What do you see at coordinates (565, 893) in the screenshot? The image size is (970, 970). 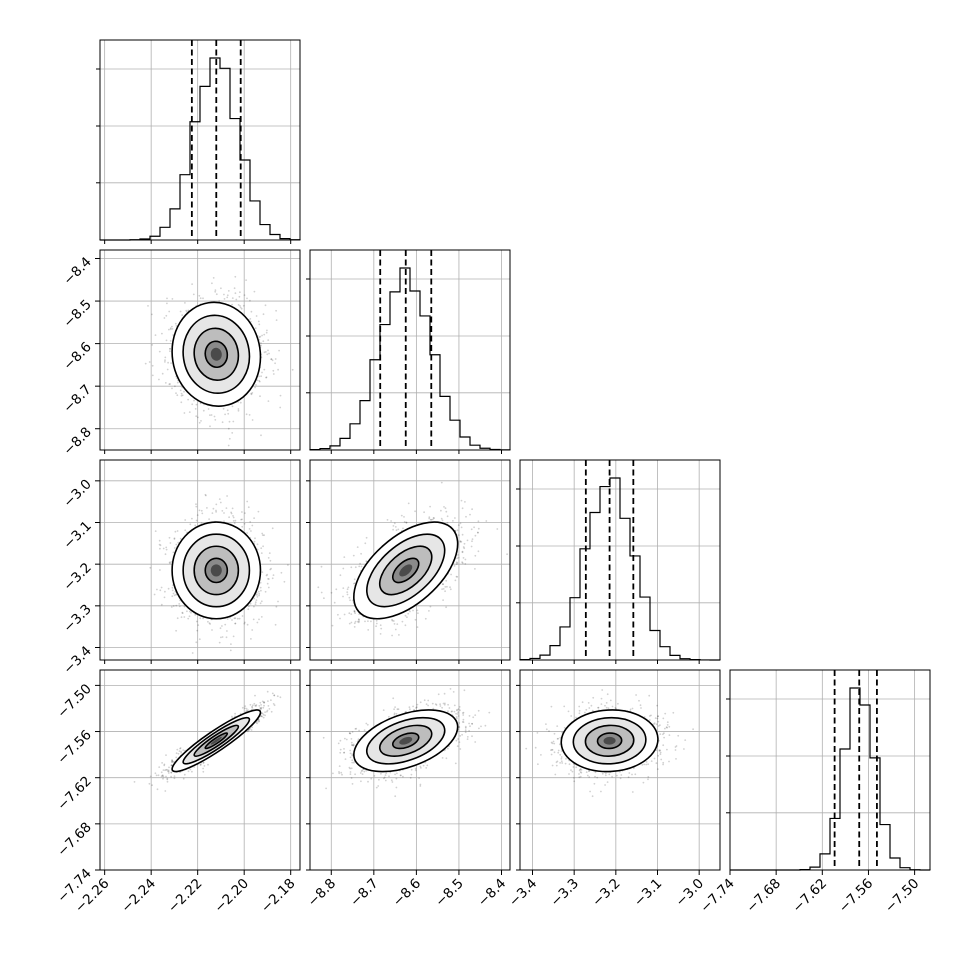 I see `xtick-label-2-1: −3.3` at bounding box center [565, 893].